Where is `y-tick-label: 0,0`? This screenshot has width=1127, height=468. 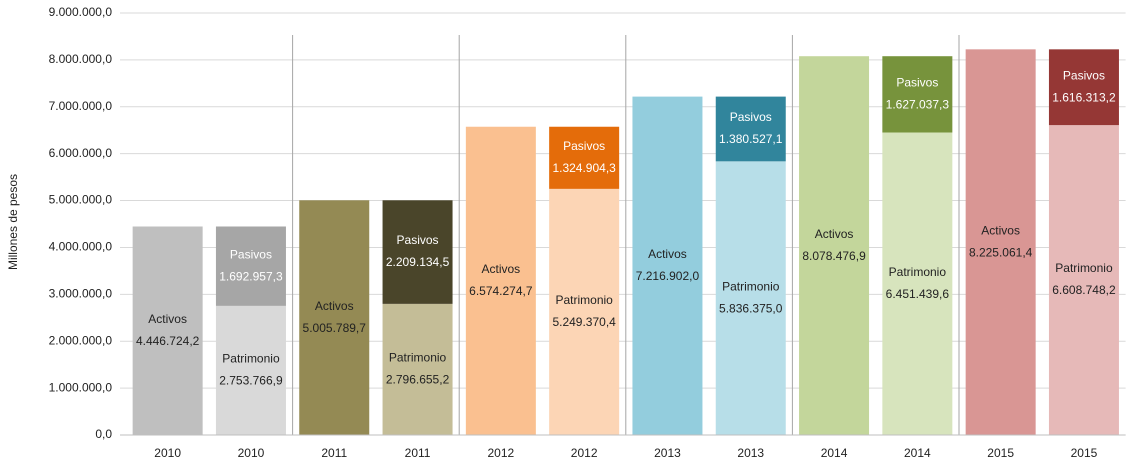 y-tick-label: 0,0 is located at coordinates (103, 434).